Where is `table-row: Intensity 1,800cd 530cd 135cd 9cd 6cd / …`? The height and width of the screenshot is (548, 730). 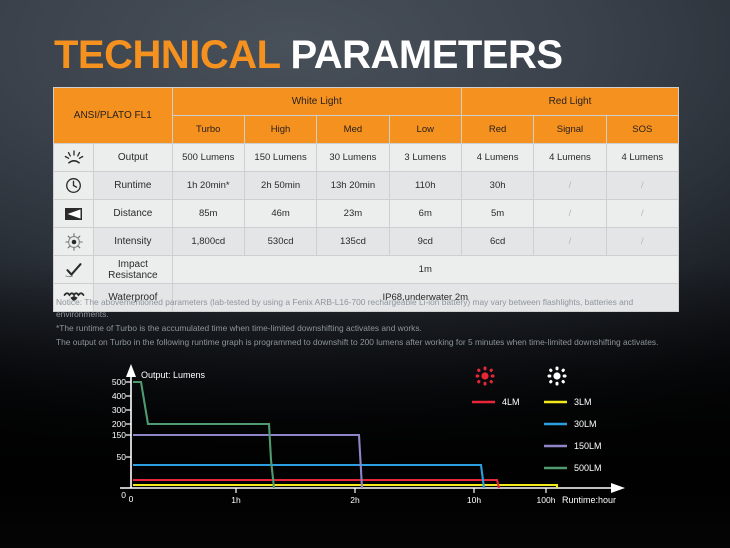
table-row: Intensity 1,800cd 530cd 135cd 9cd 6cd / … is located at coordinates (366, 241).